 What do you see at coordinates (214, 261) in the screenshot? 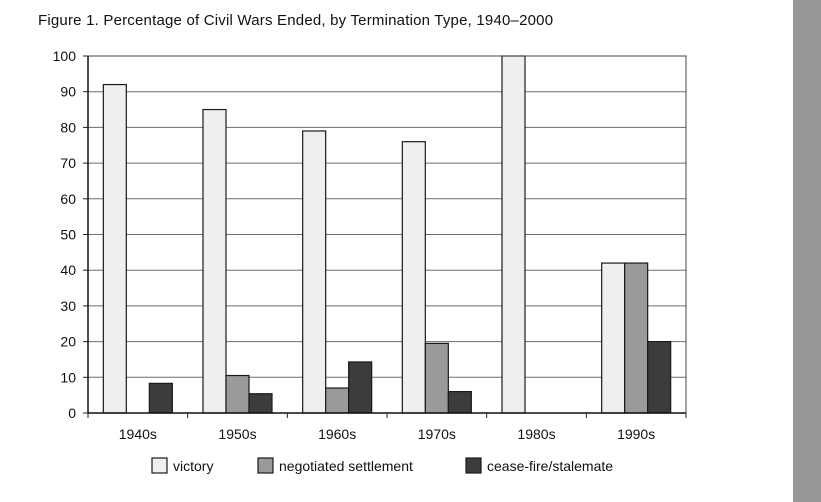
I see `bar-1950s-victory` at bounding box center [214, 261].